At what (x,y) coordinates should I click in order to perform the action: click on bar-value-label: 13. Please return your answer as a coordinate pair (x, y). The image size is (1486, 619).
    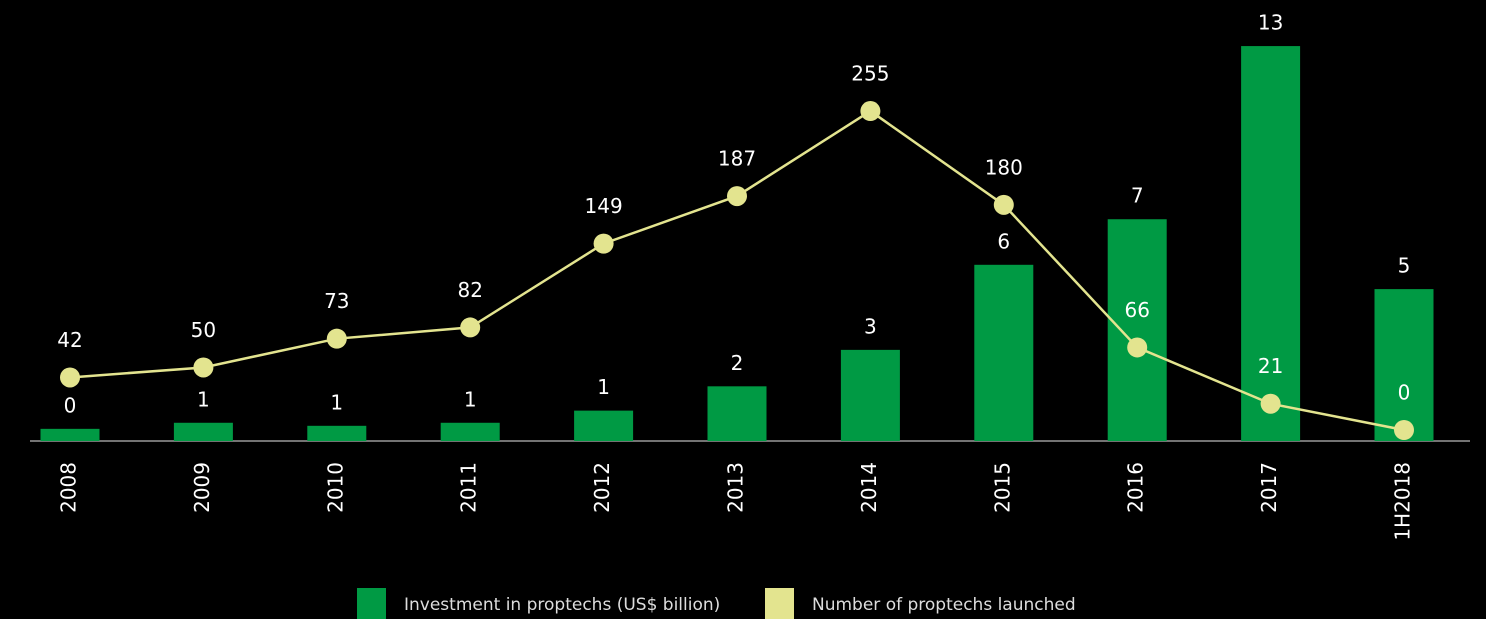
    Looking at the image, I should click on (1270, 23).